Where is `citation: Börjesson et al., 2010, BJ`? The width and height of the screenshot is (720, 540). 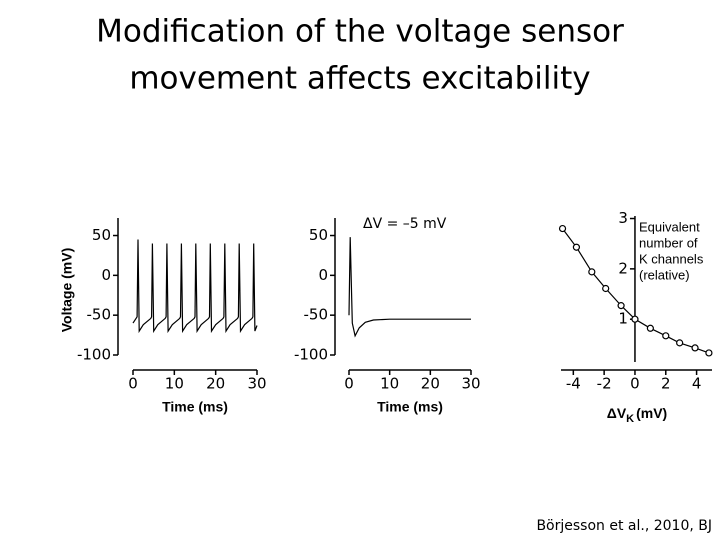
citation: Börjesson et al., 2010, BJ is located at coordinates (624, 526).